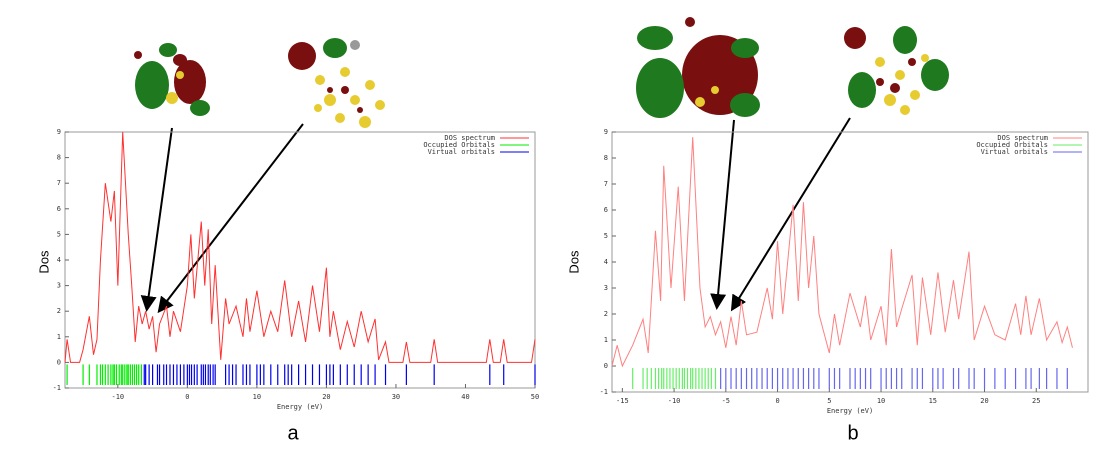 The height and width of the screenshot is (451, 1099). Describe the element at coordinates (465, 397) in the screenshot. I see `x-tick-label: 40` at that location.